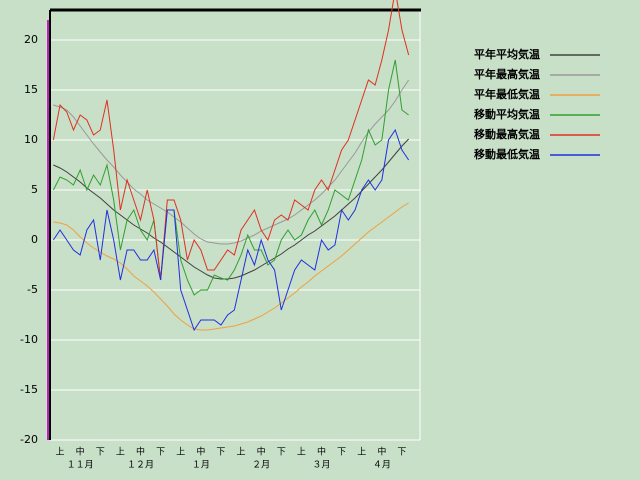 Image resolution: width=640 pixels, height=480 pixels. Describe the element at coordinates (382, 465) in the screenshot. I see `month-label: ４月` at that location.